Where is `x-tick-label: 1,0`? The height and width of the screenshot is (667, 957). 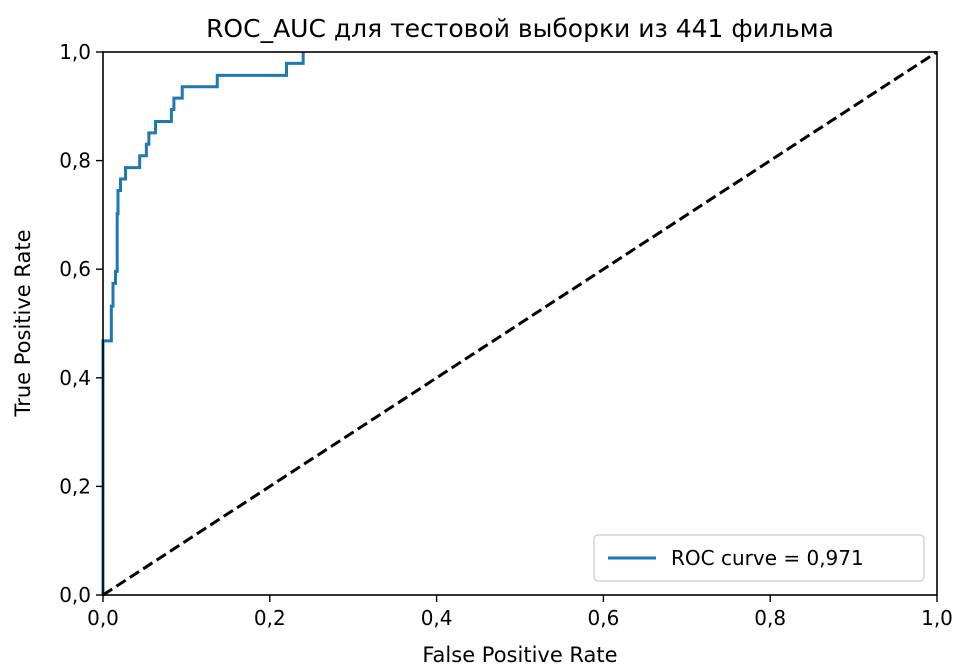 x-tick-label: 1,0 is located at coordinates (937, 618).